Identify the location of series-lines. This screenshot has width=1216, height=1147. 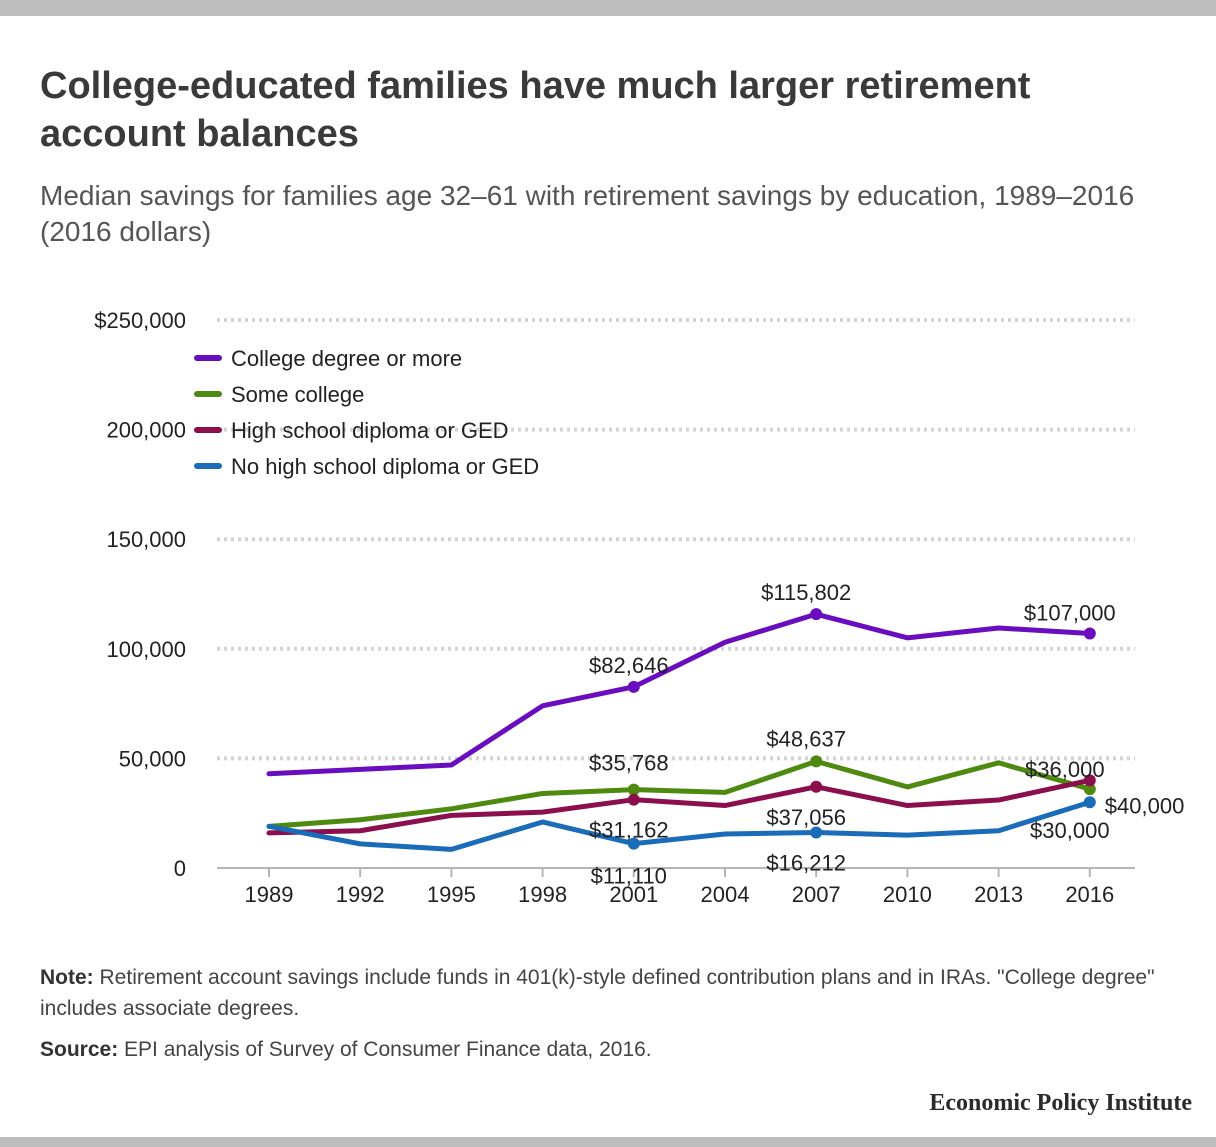
(679, 731).